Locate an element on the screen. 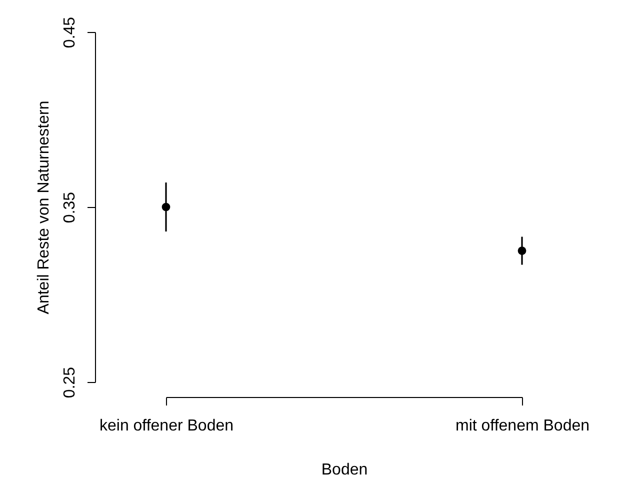 The height and width of the screenshot is (504, 617). y-tick-label: 0.35 is located at coordinates (70, 208).